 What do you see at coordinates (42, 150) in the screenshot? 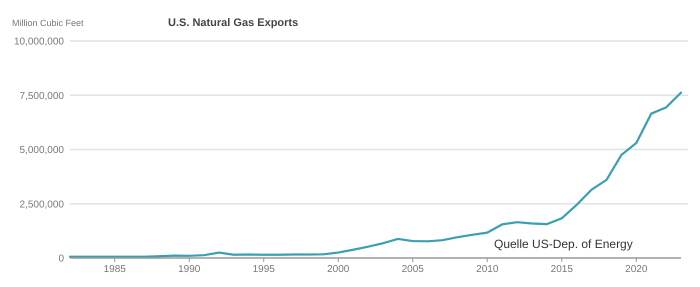
I see `y-tick-label: 5,000,000` at bounding box center [42, 150].